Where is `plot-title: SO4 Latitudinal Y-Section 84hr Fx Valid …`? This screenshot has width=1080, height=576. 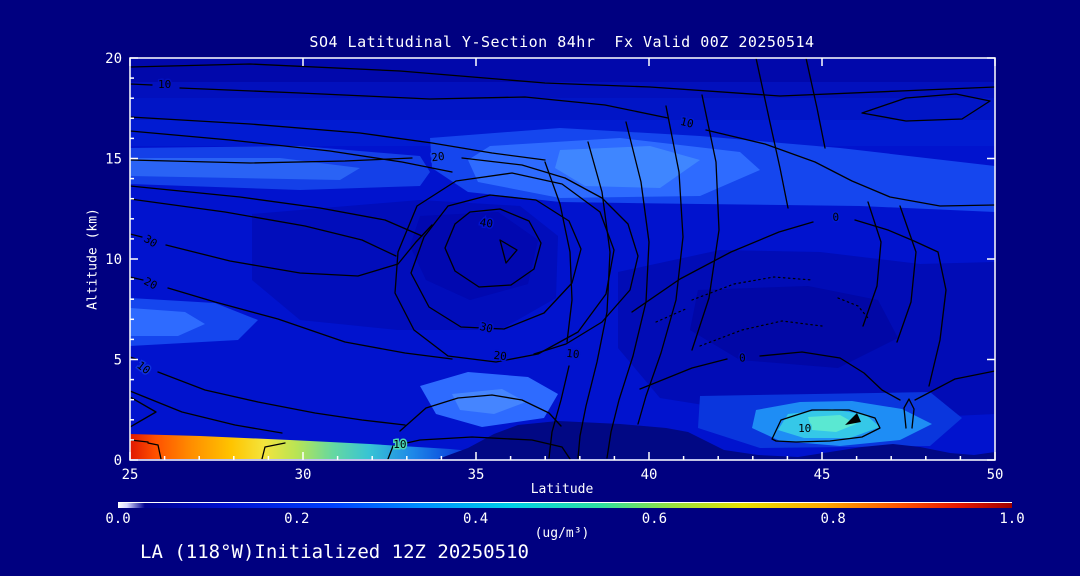
plot-title: SO4 Latitudinal Y-Section 84hr Fx Valid … is located at coordinates (562, 42).